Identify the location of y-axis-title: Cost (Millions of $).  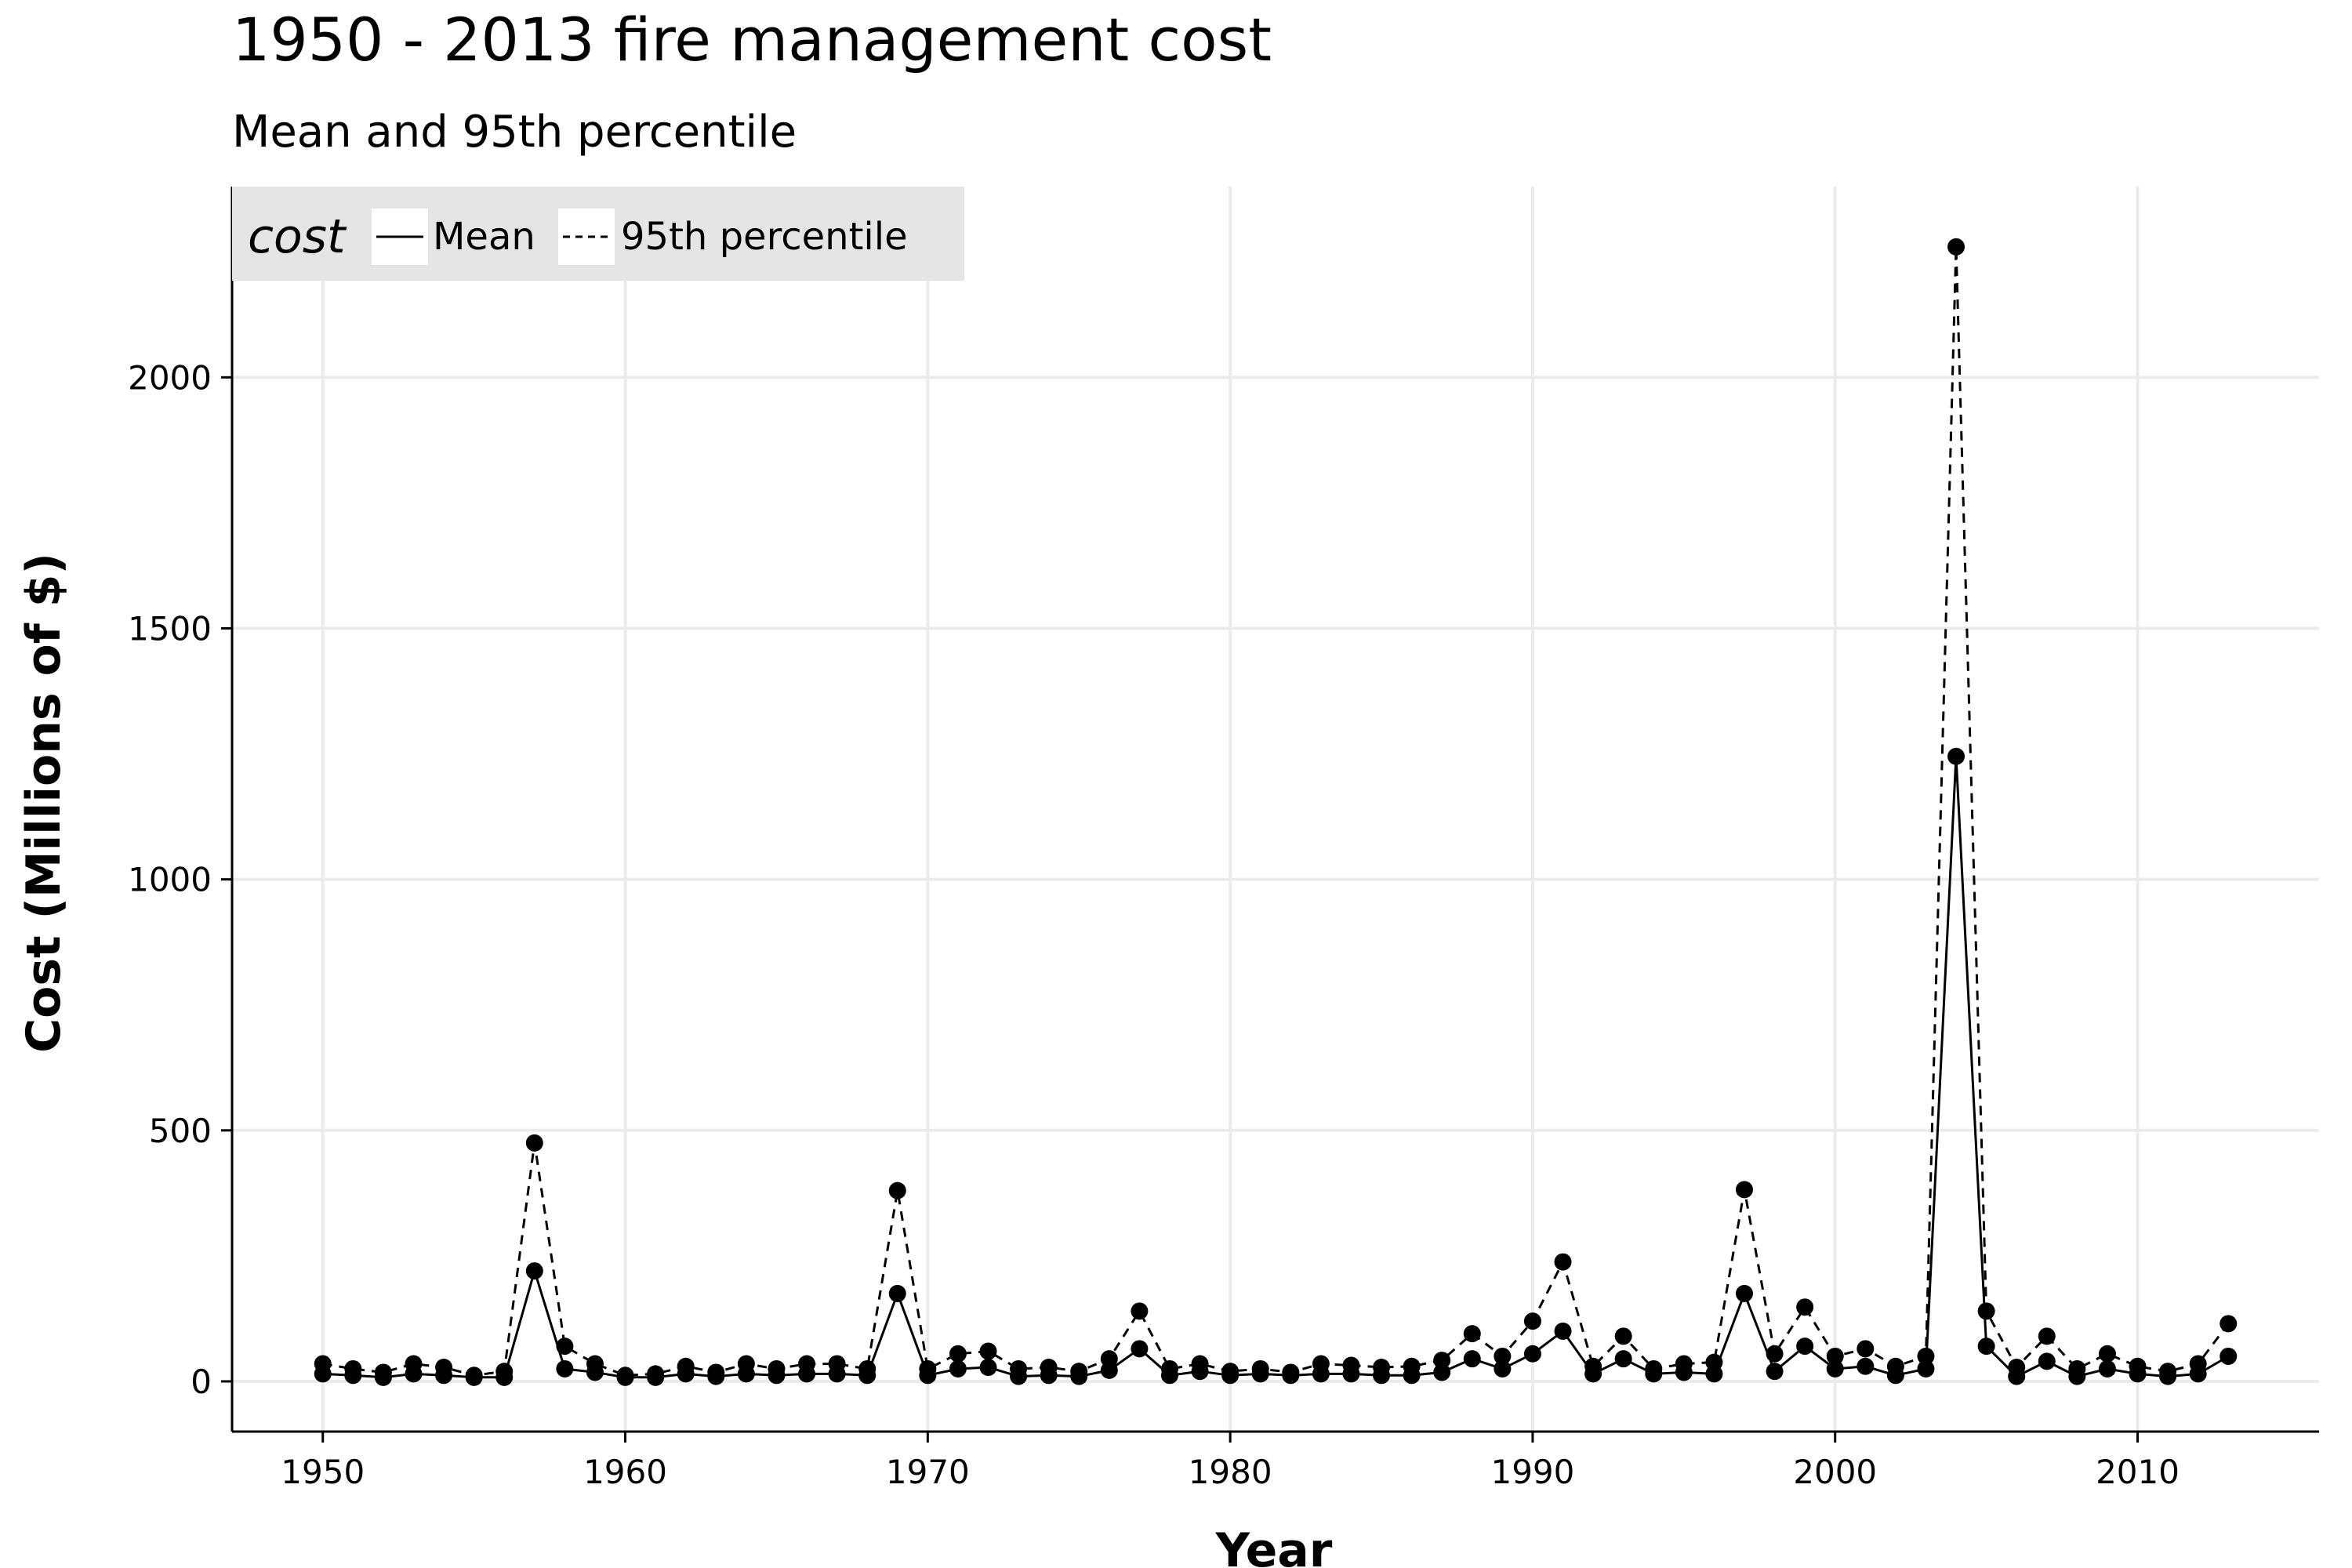
(43, 803).